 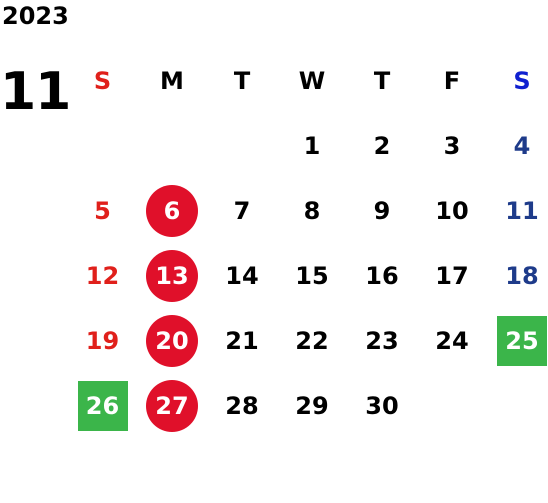 I want to click on day-cell: 2, so click(x=382, y=145).